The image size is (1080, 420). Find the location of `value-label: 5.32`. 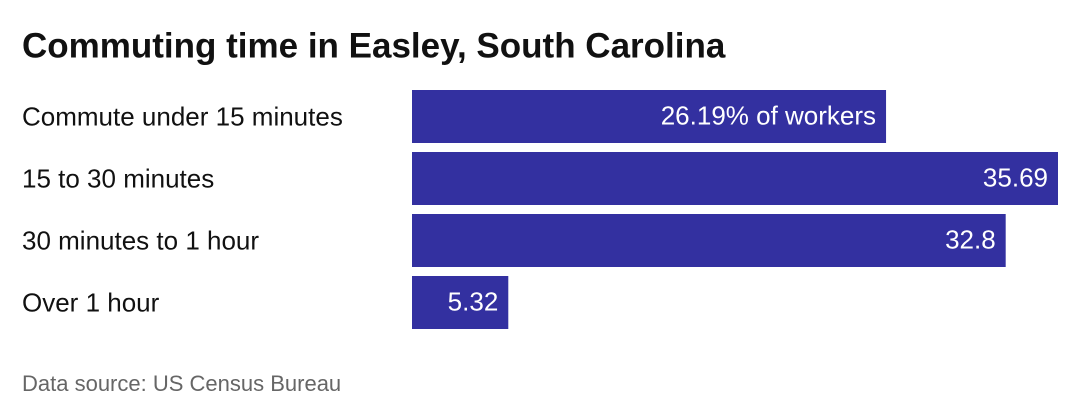

value-label: 5.32 is located at coordinates (473, 301).